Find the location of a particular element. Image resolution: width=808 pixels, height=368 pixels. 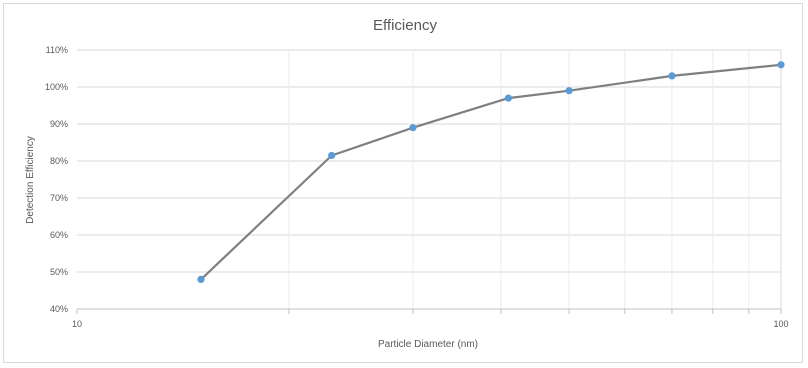

x-tick-label: 10 is located at coordinates (77, 324).